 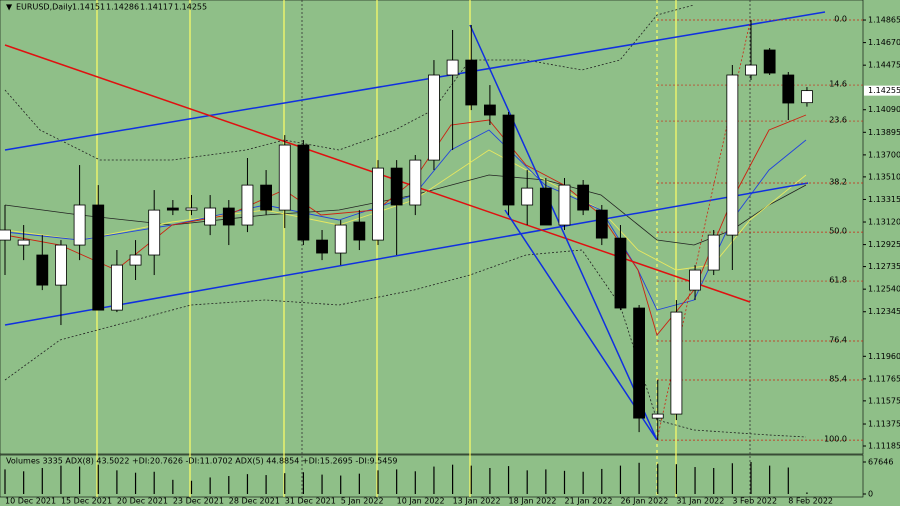 What do you see at coordinates (838, 84) in the screenshot?
I see `fib-label: 14.6` at bounding box center [838, 84].